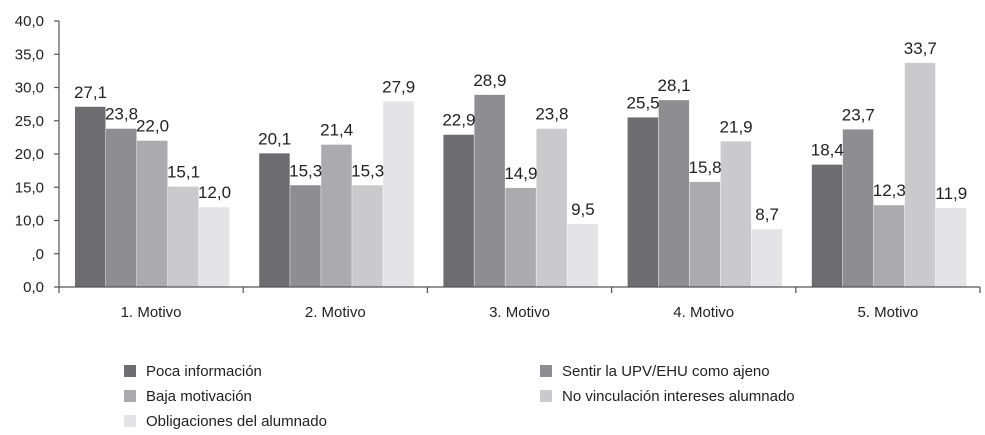  What do you see at coordinates (858, 114) in the screenshot?
I see `data-label-2-5: 23,7` at bounding box center [858, 114].